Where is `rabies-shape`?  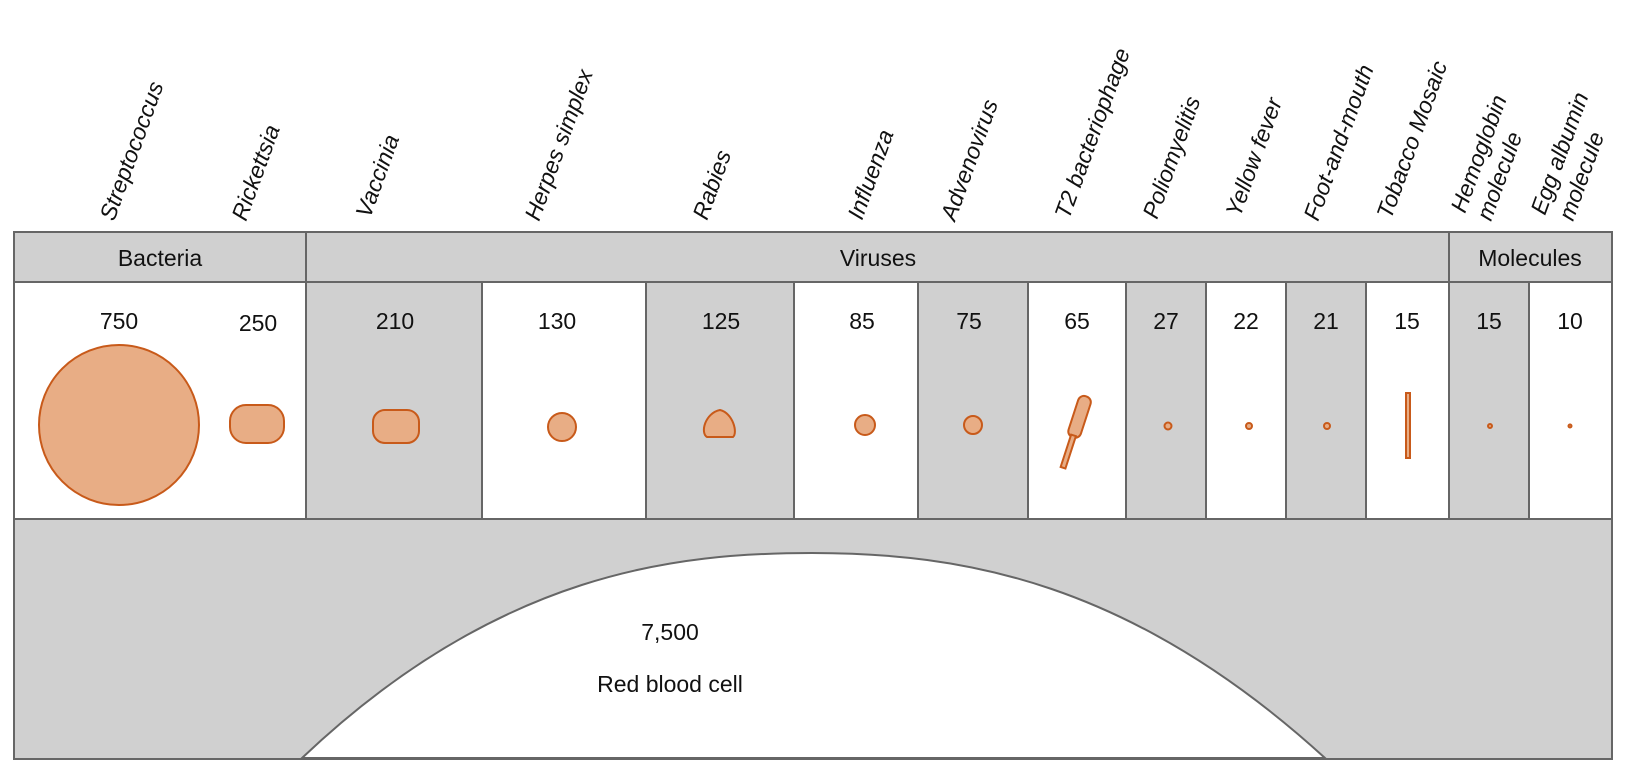
rabies-shape is located at coordinates (719, 423).